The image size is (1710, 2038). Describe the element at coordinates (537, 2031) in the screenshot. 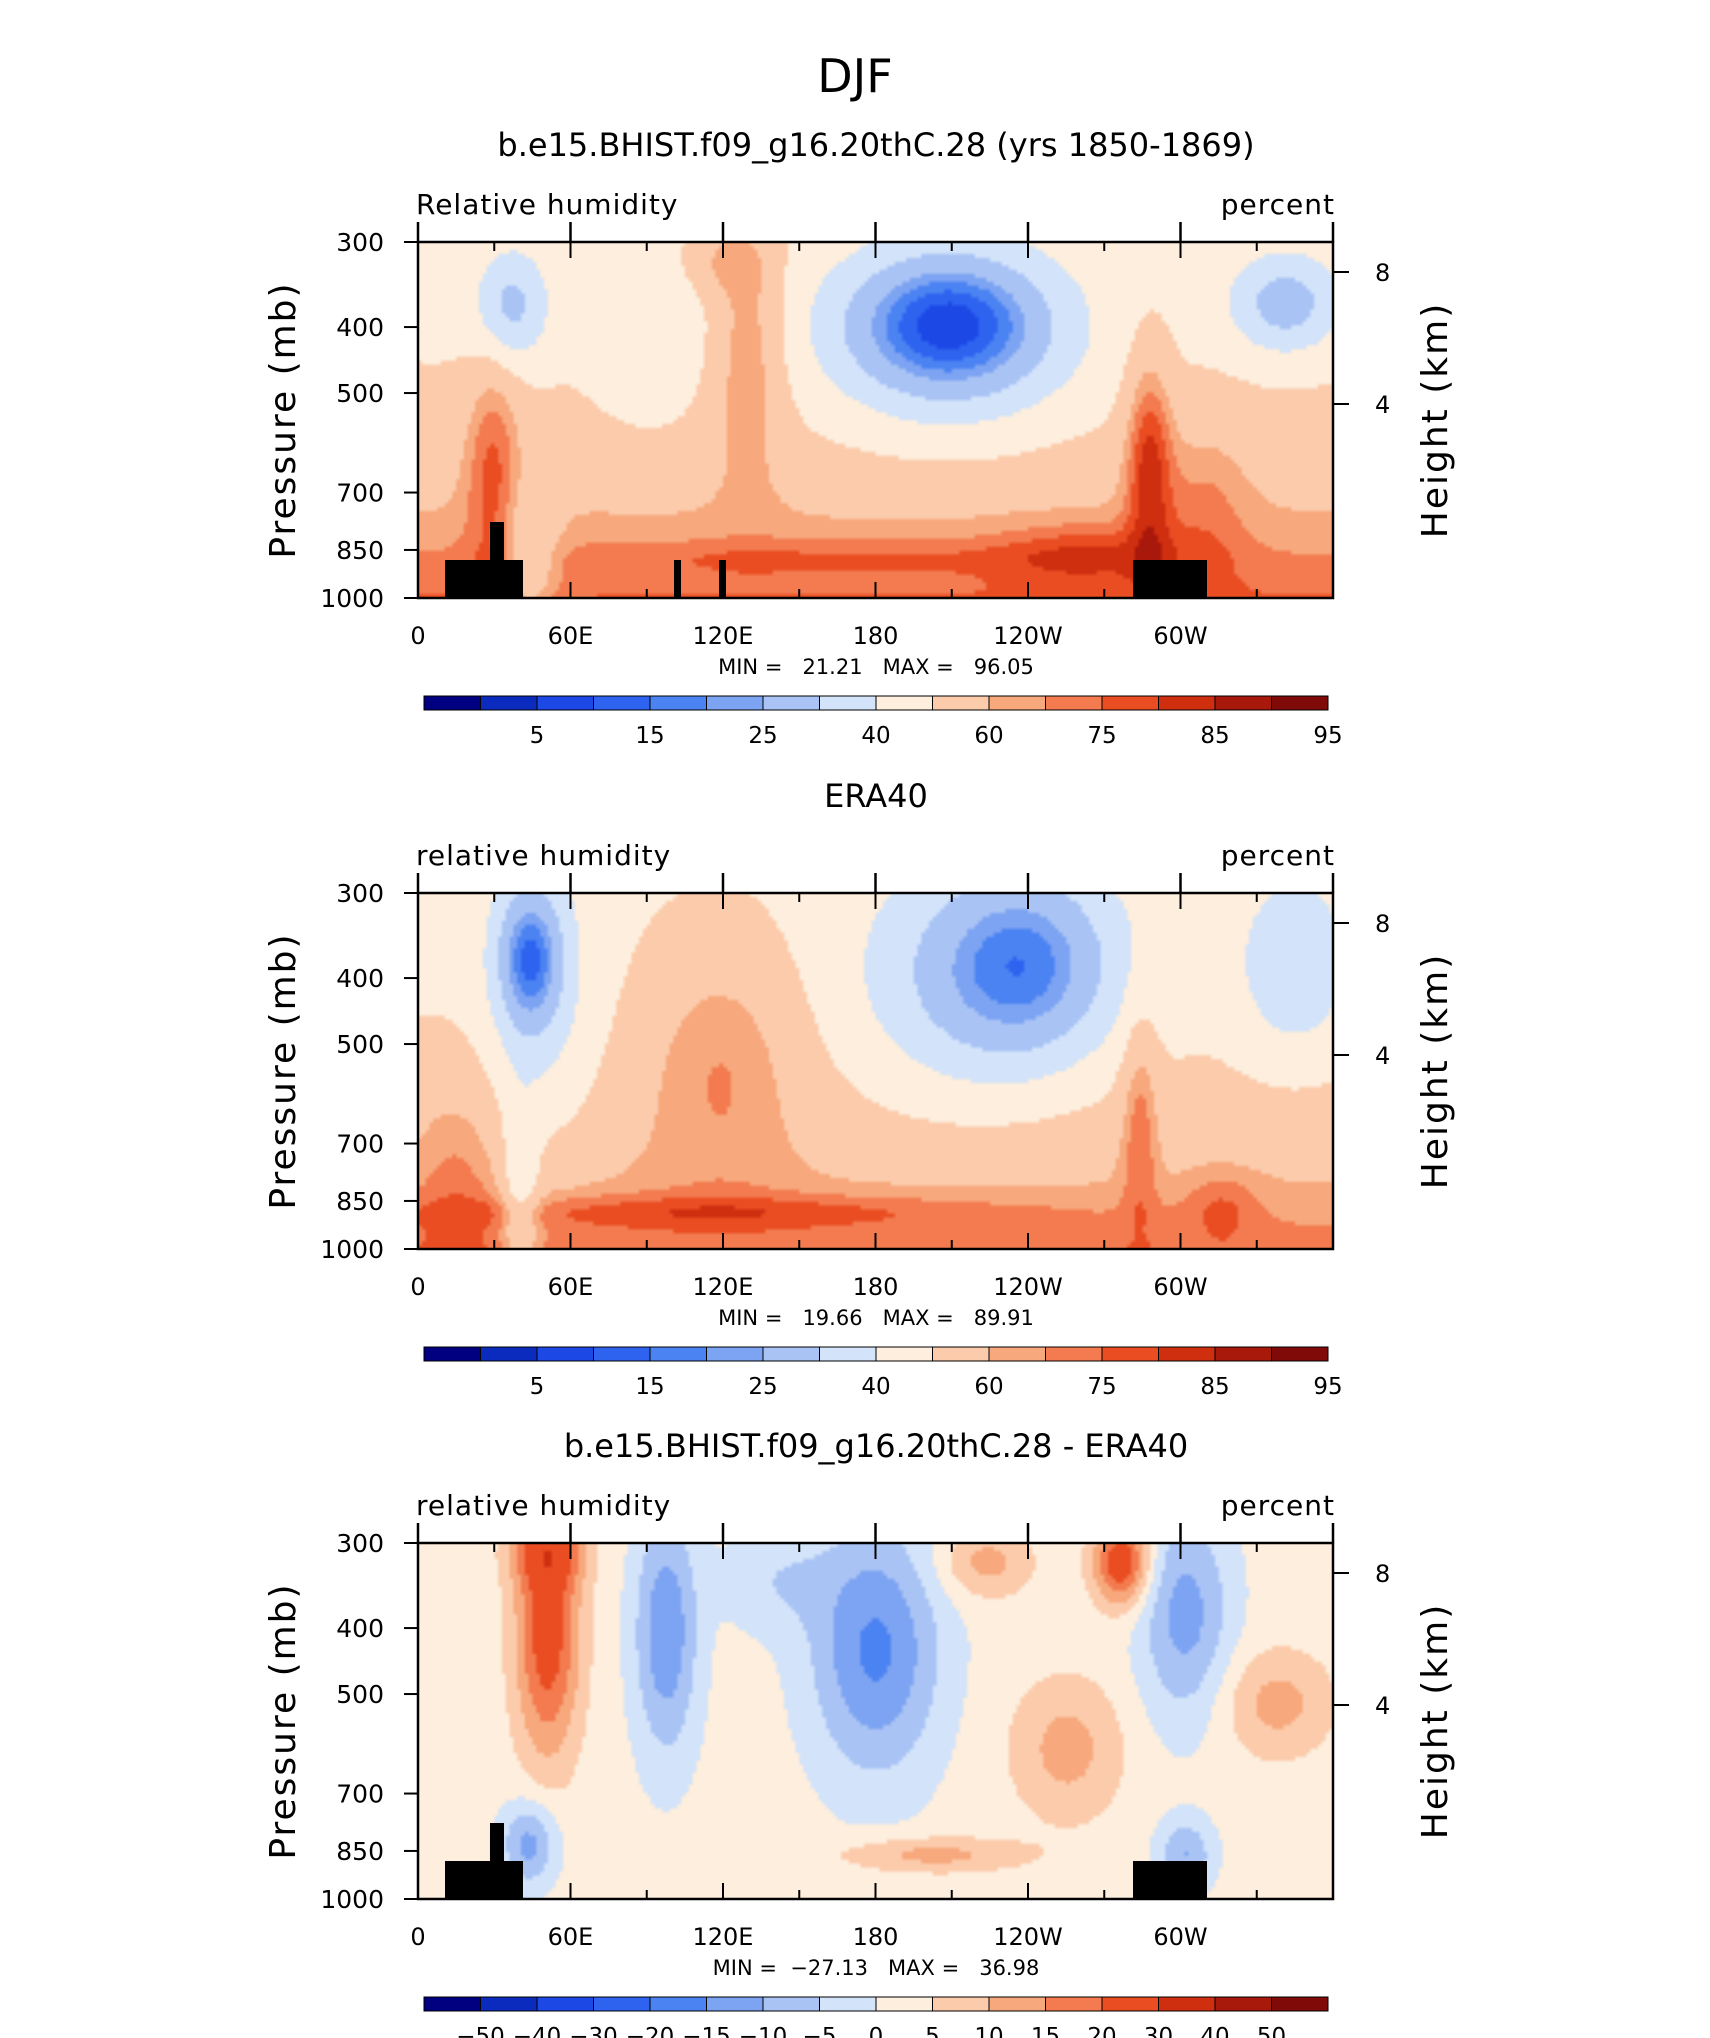

I see `colorbar-label: −40` at that location.